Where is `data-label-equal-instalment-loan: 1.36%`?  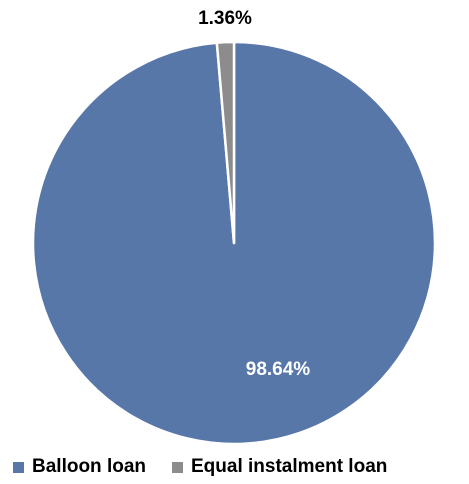
data-label-equal-instalment-loan: 1.36% is located at coordinates (225, 18).